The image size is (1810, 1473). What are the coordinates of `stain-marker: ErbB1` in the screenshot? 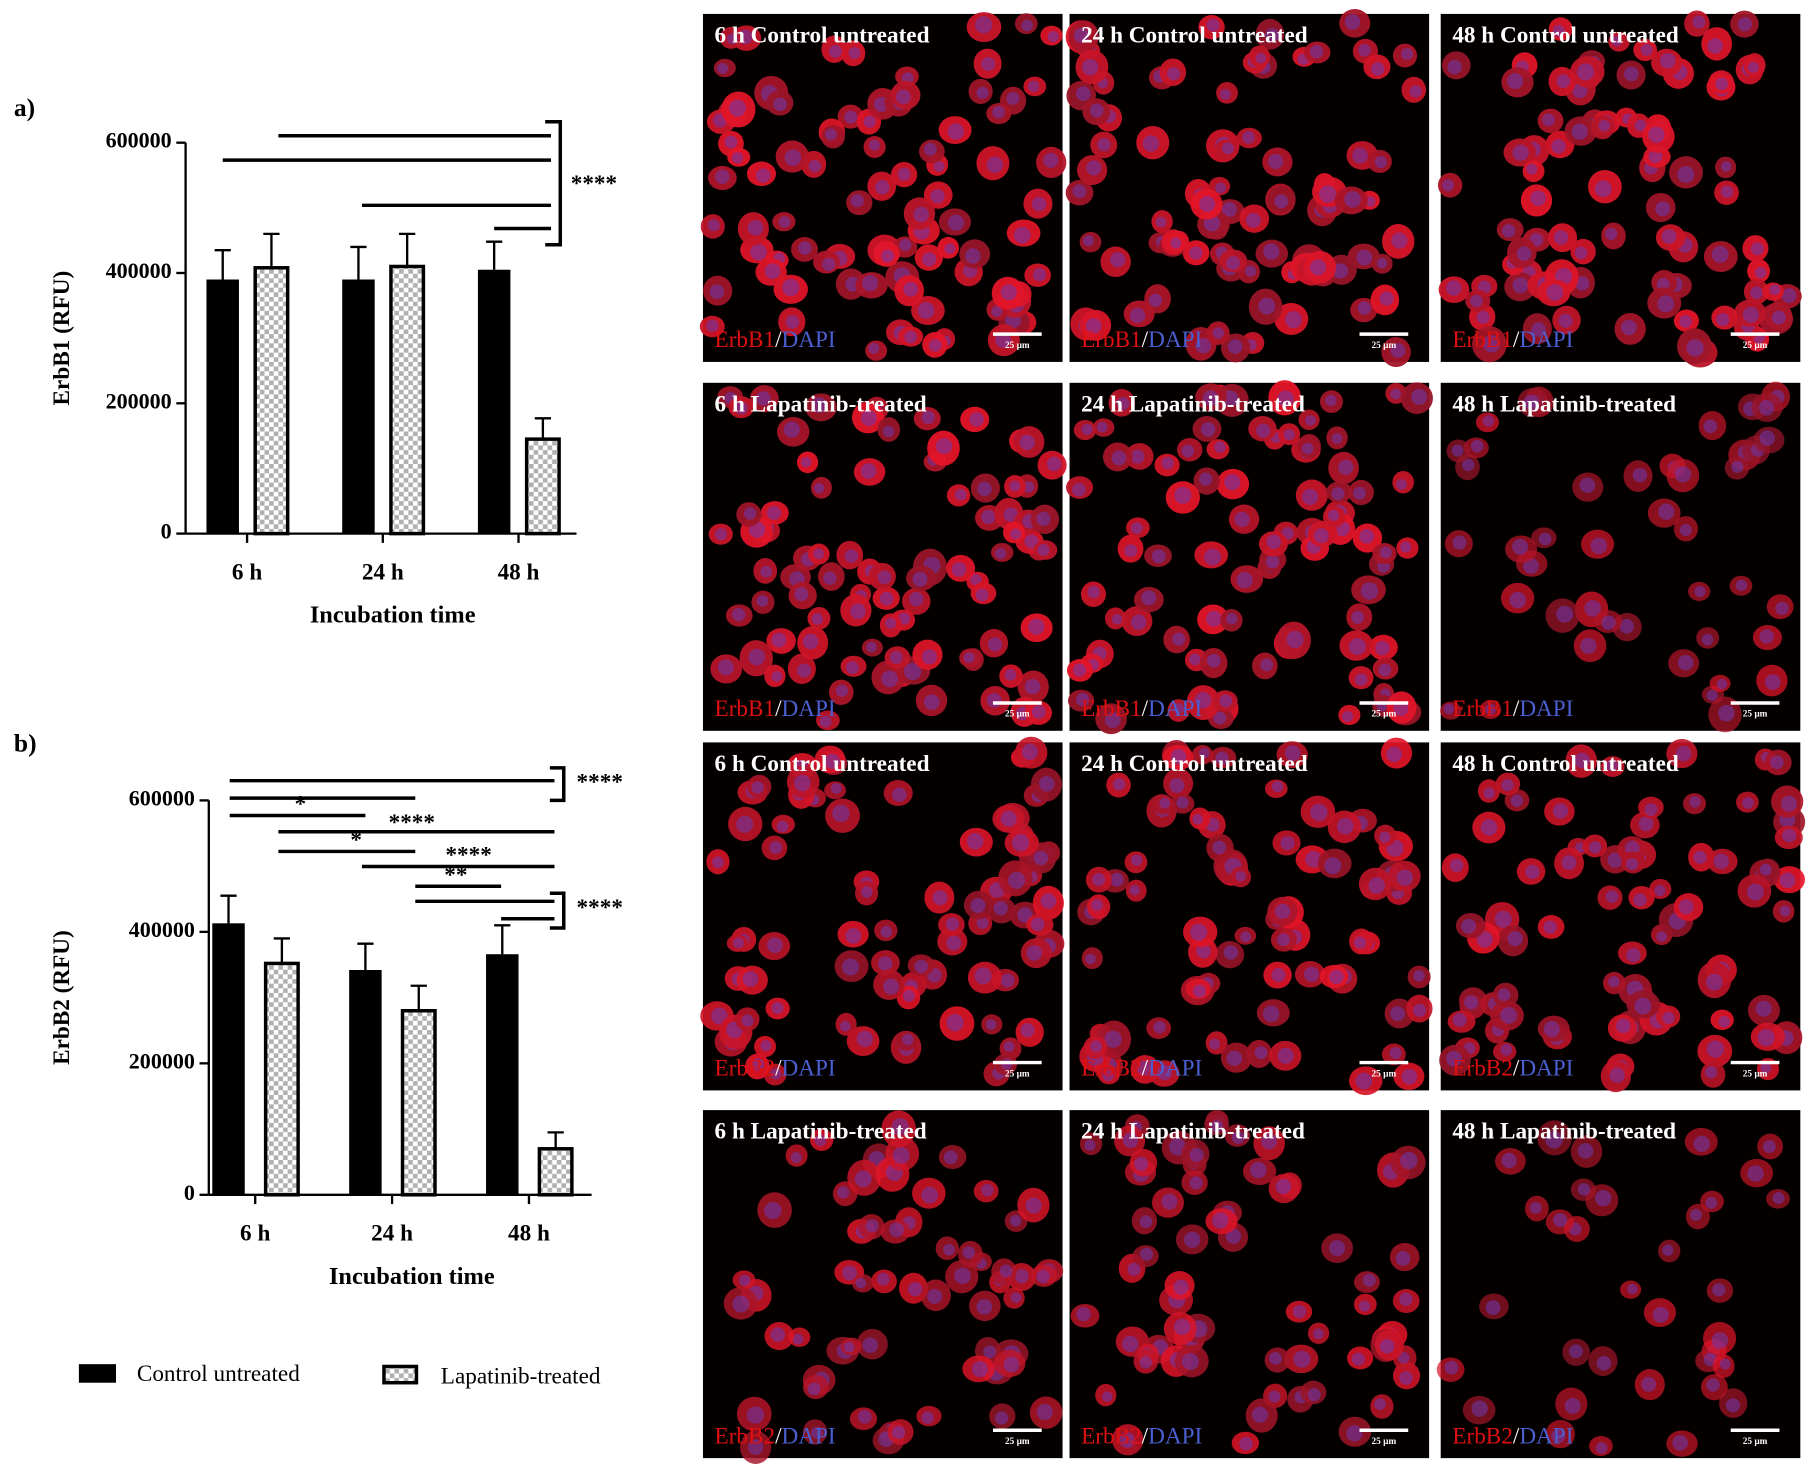 It's located at (1111, 341).